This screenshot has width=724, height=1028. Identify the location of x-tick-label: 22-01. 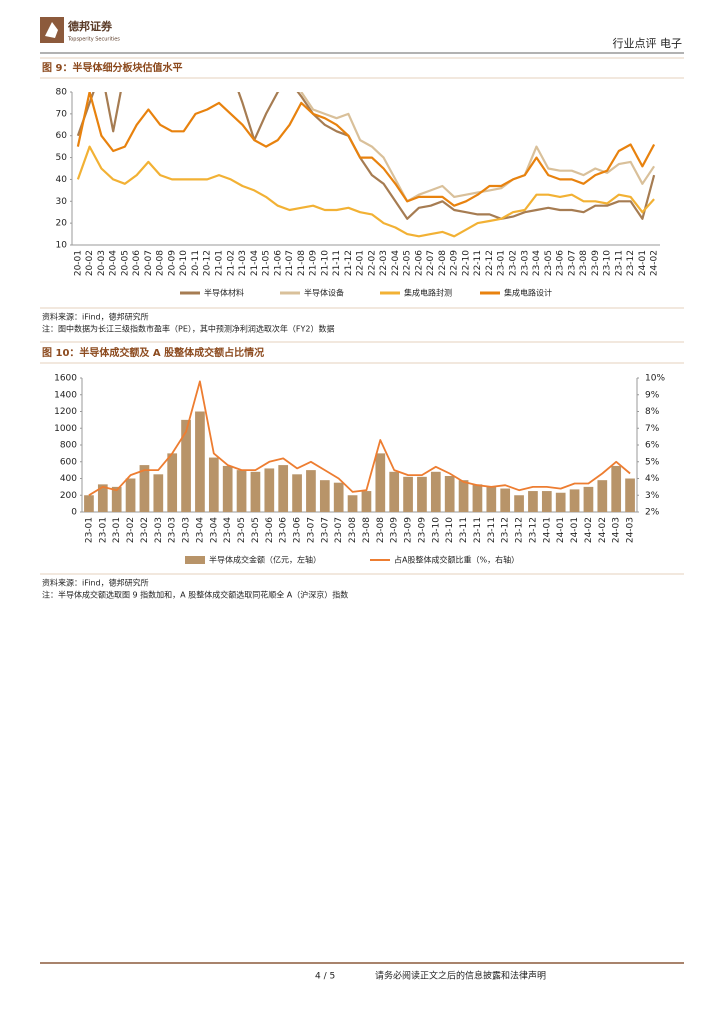
(361, 263).